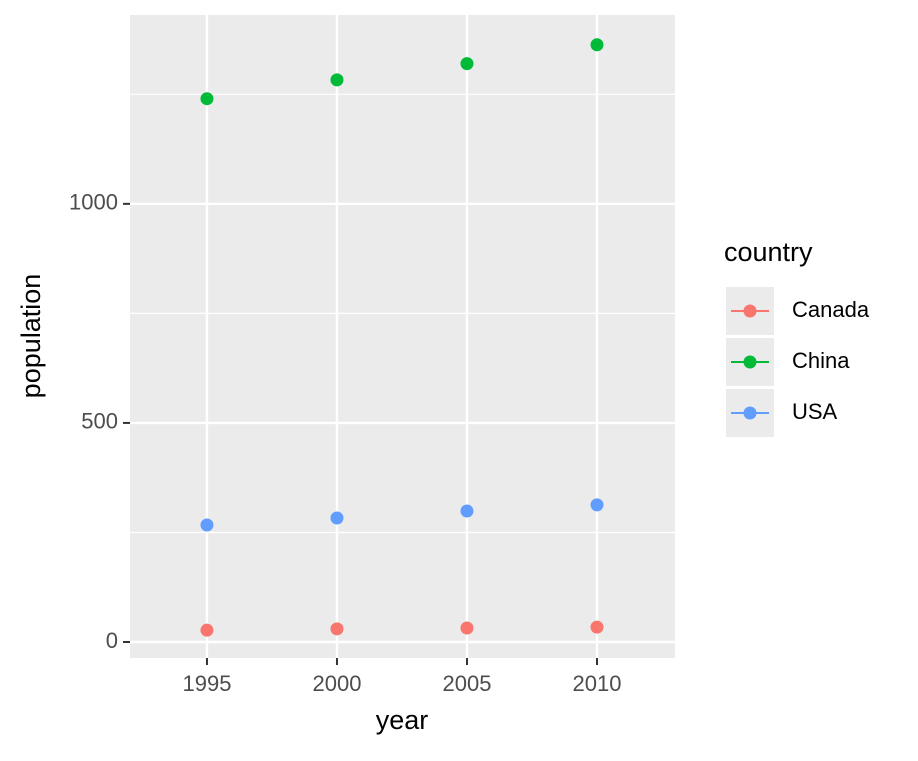  What do you see at coordinates (815, 411) in the screenshot?
I see `legend-label: USA` at bounding box center [815, 411].